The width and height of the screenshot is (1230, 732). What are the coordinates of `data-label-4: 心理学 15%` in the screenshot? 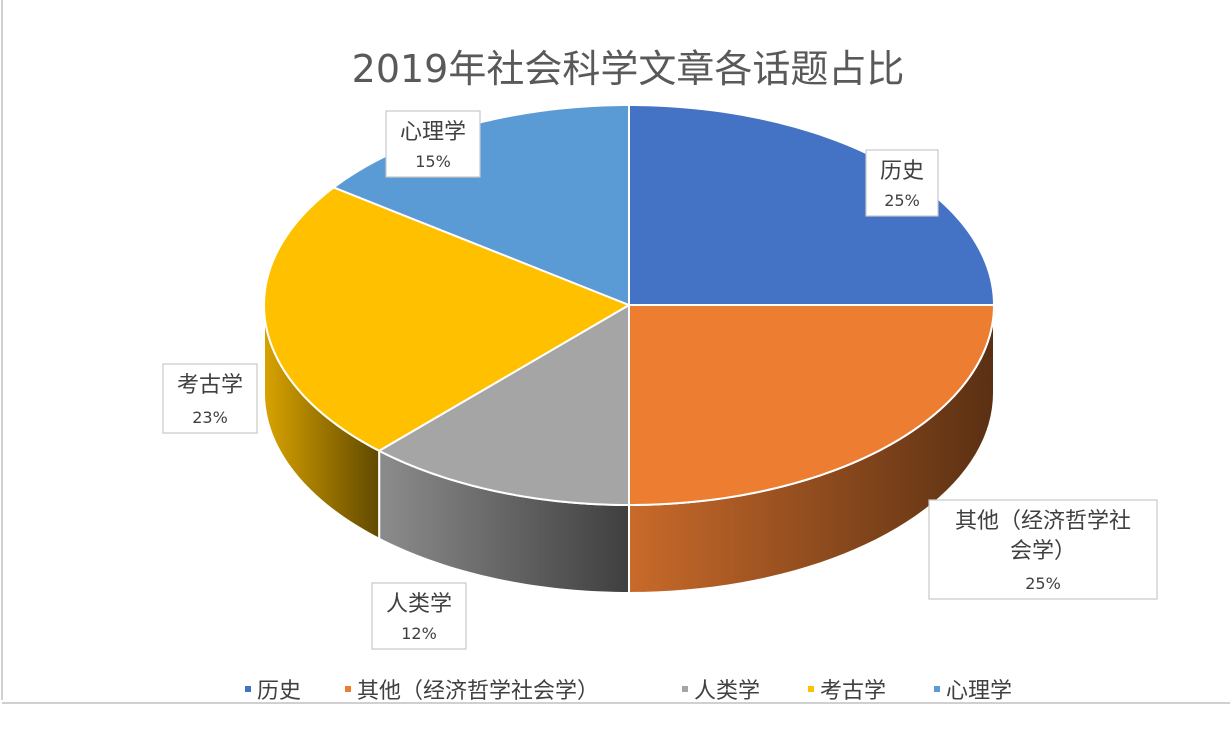 It's located at (433, 144).